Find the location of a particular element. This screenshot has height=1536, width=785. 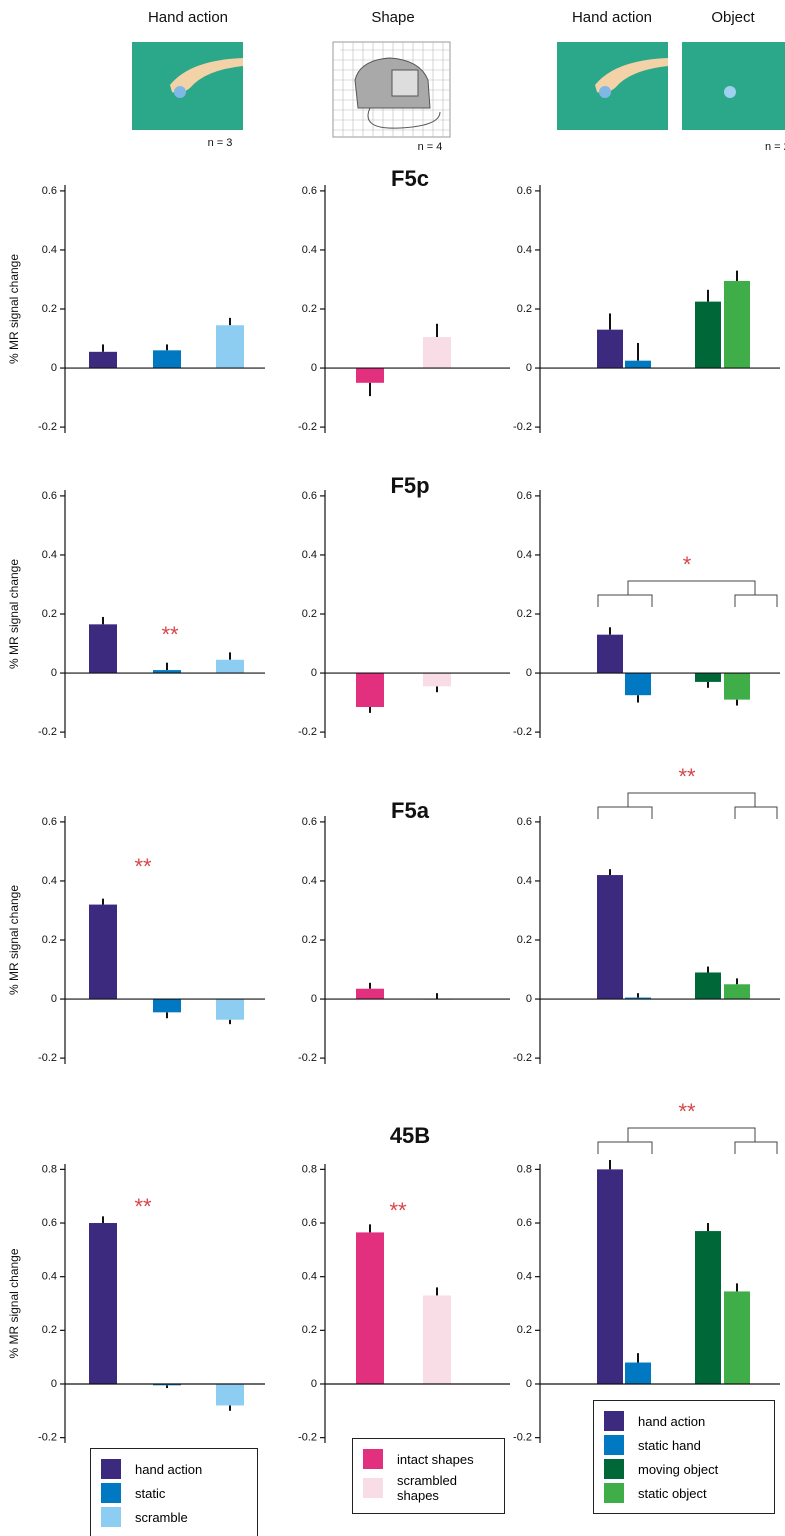

legend-item: static hand is located at coordinates (684, 1445).